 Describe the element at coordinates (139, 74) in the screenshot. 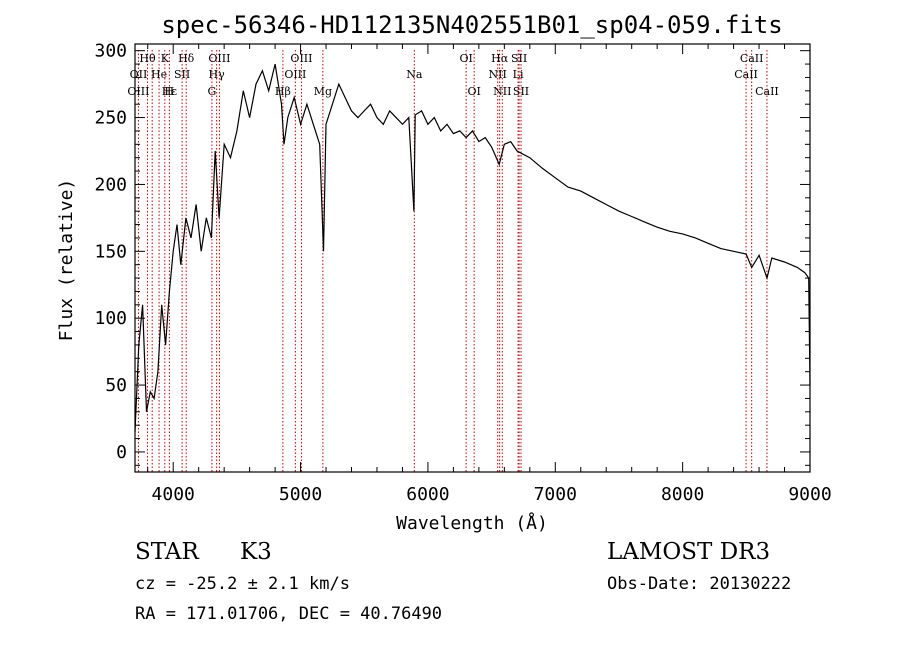

I see `line-label-1: OII` at that location.